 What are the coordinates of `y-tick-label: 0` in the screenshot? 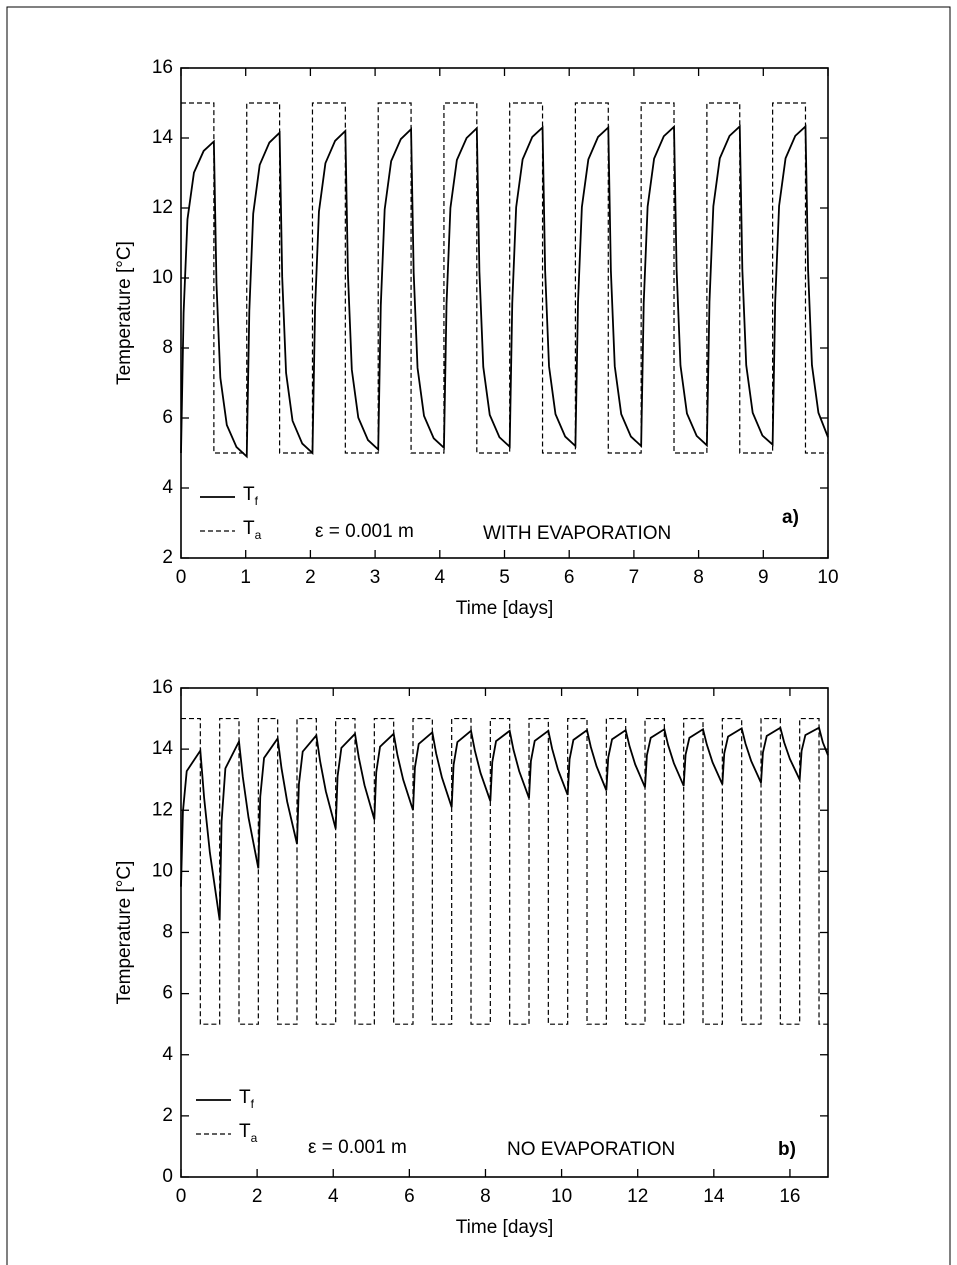 It's located at (167, 1176).